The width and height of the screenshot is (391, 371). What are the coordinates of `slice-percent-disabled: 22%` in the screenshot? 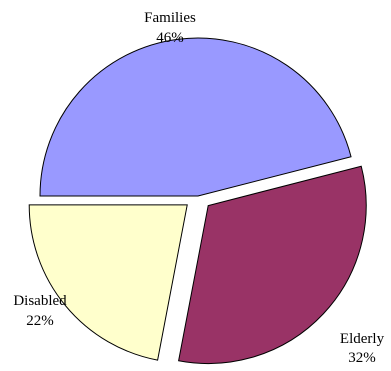 It's located at (40, 321).